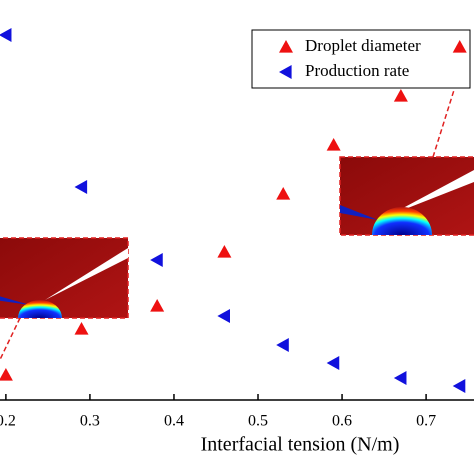  What do you see at coordinates (406, 145) in the screenshot?
I see `inset-right` at bounding box center [406, 145].